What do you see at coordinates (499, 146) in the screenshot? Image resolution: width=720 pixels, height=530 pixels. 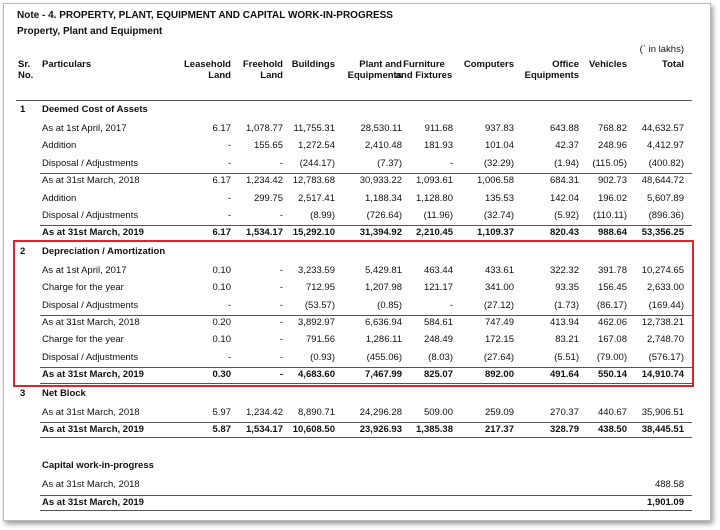 I see `cell: 101.04` at bounding box center [499, 146].